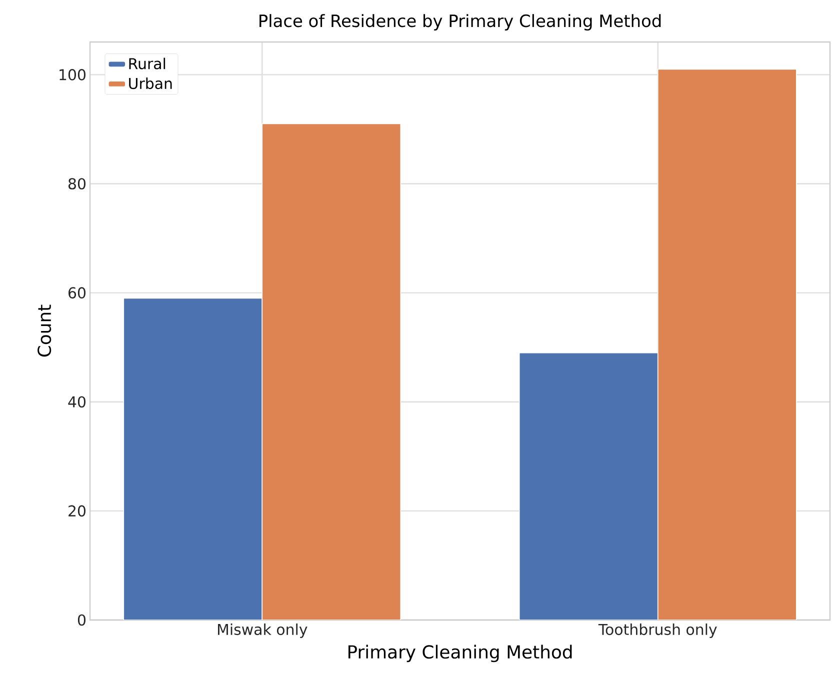  What do you see at coordinates (77, 402) in the screenshot?
I see `y-tick-label: 40` at bounding box center [77, 402].